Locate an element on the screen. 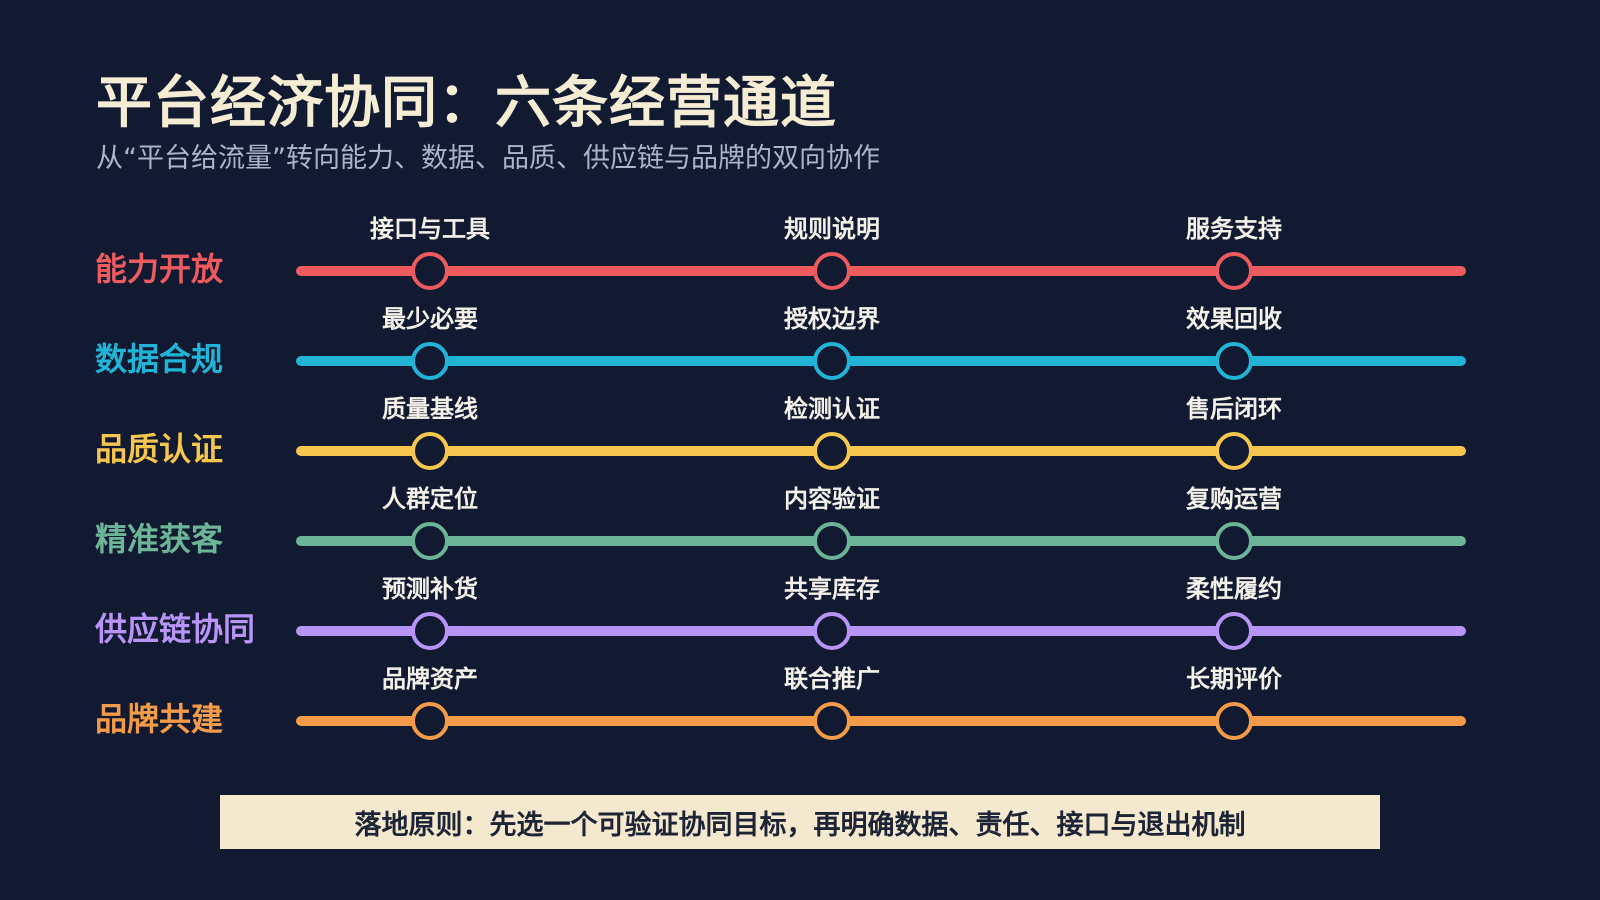 The image size is (1600, 900). lane-label: 能力开放 is located at coordinates (159, 269).